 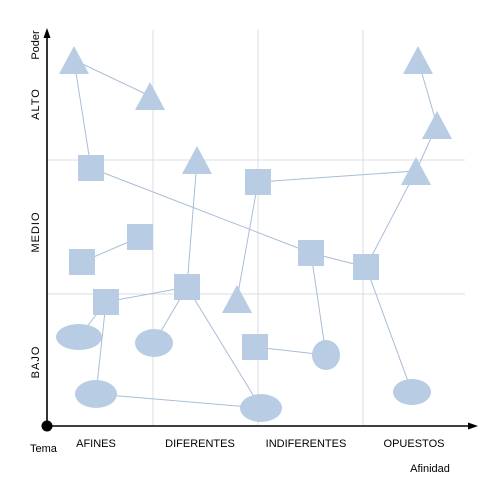 I want to click on y-axis-title: Poder, so click(x=36, y=45).